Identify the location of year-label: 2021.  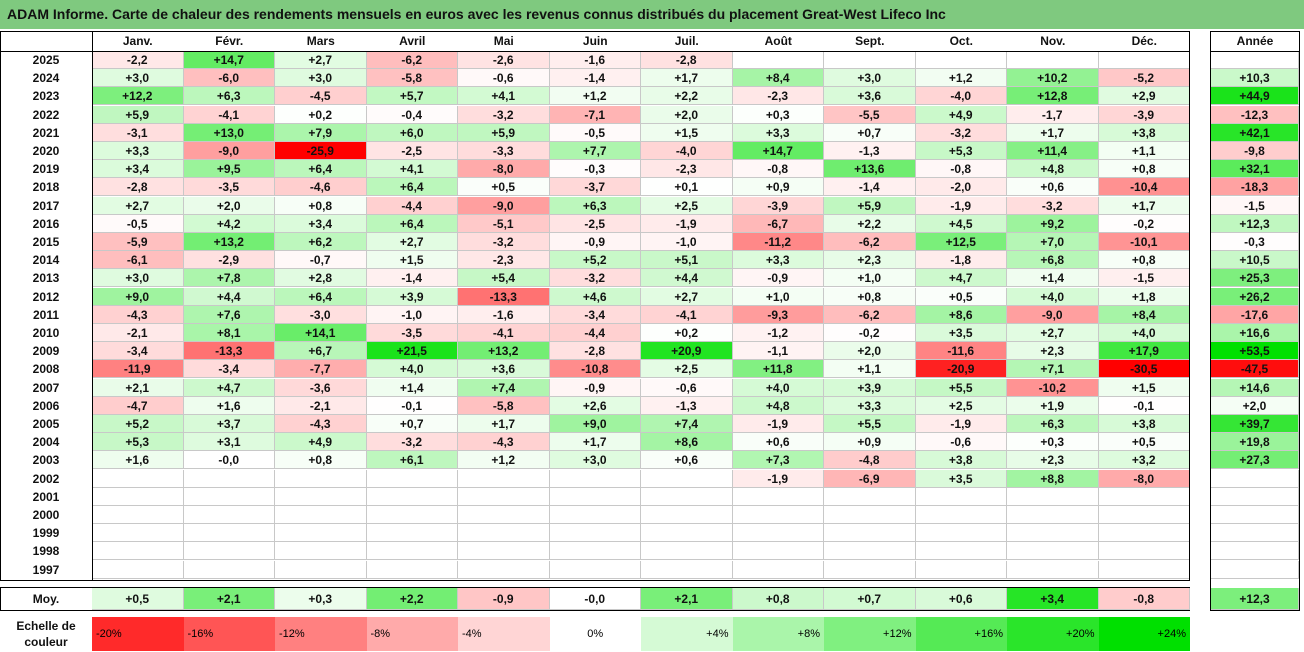
(46, 132).